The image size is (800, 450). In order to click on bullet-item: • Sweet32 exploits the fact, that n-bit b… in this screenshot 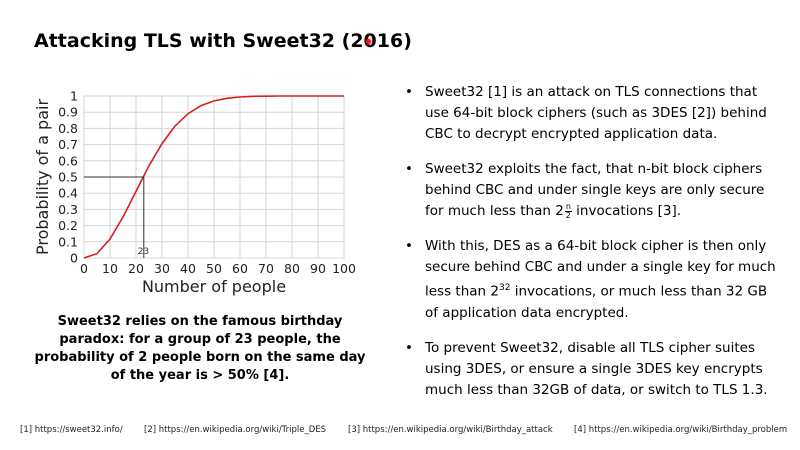, I will do `click(585, 190)`.